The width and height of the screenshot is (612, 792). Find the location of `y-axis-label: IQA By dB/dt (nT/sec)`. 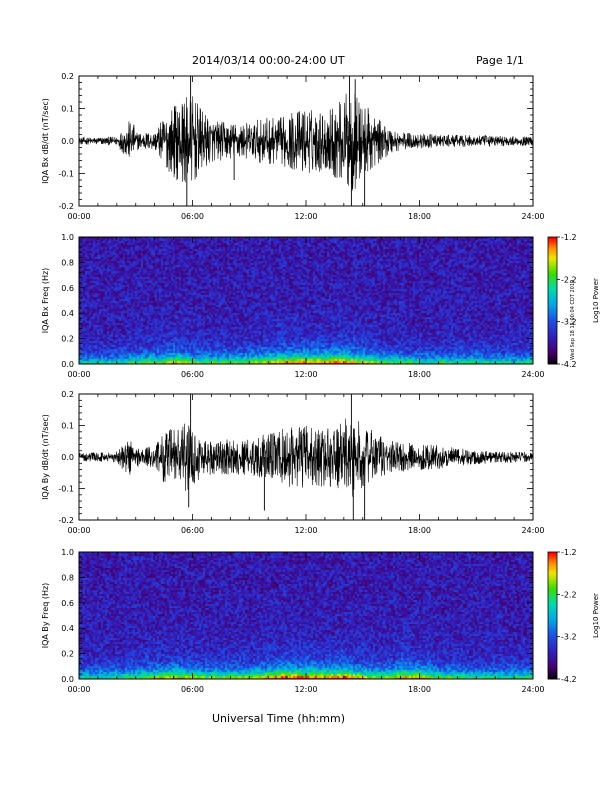

y-axis-label: IQA By dB/dt (nT/sec) is located at coordinates (45, 457).